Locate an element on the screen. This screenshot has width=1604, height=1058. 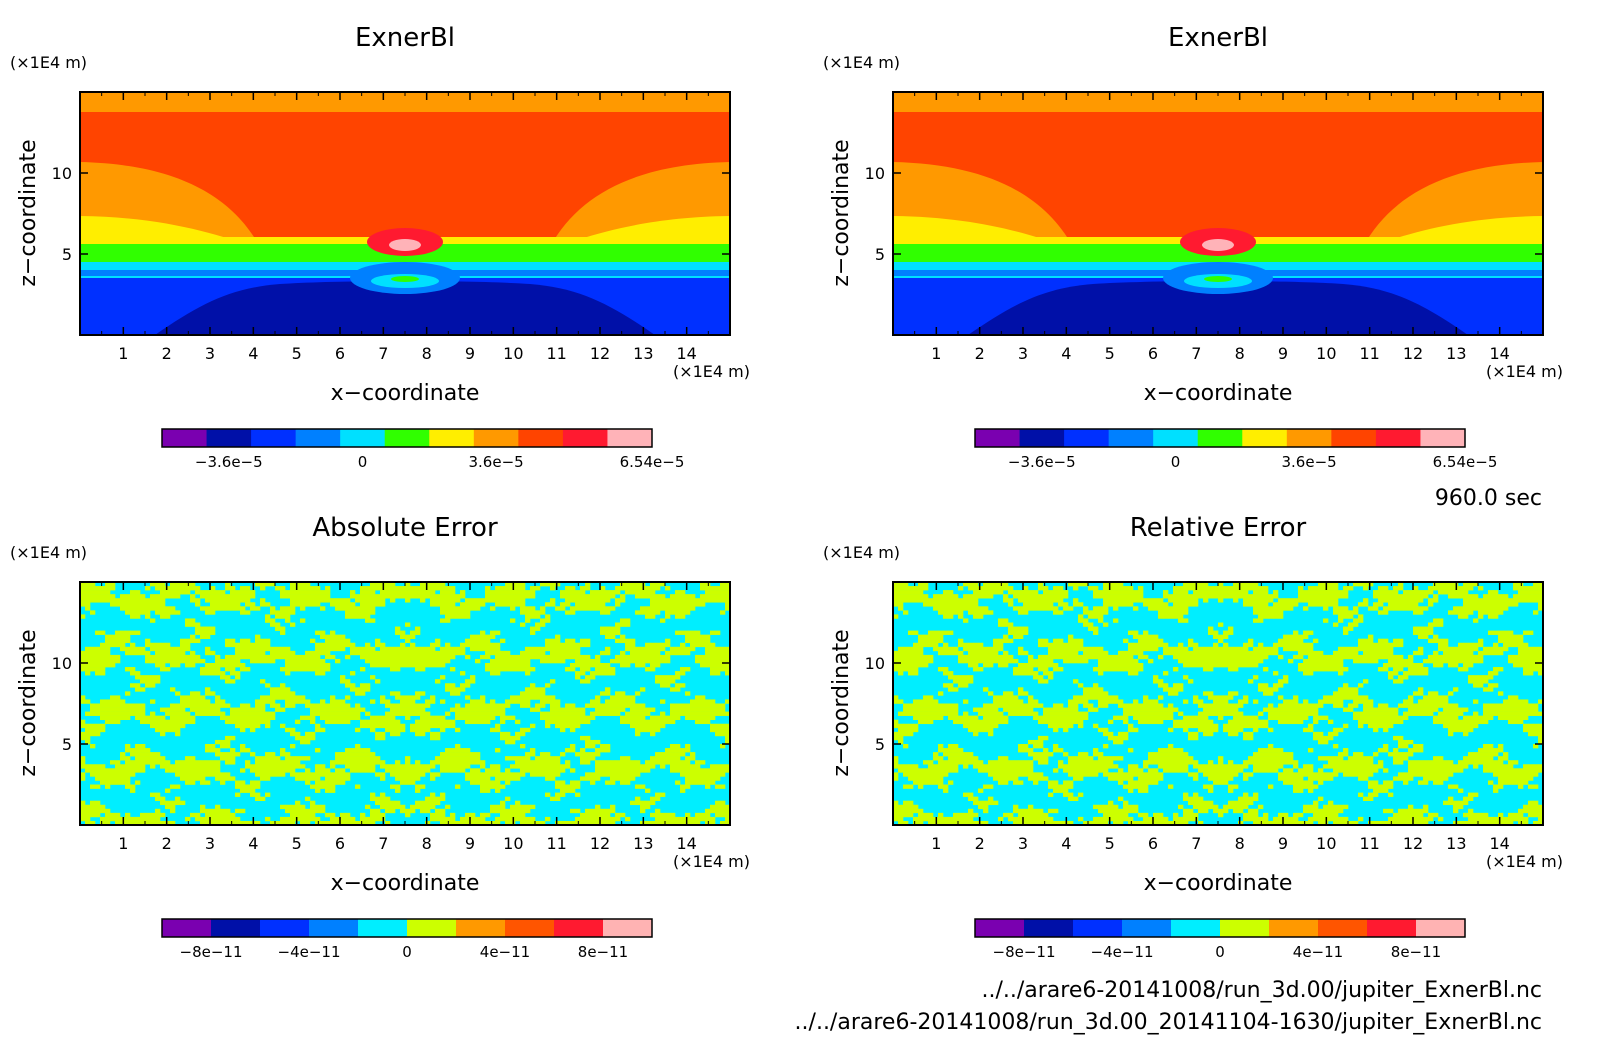
panel-title: ExnerBl is located at coordinates (405, 38).